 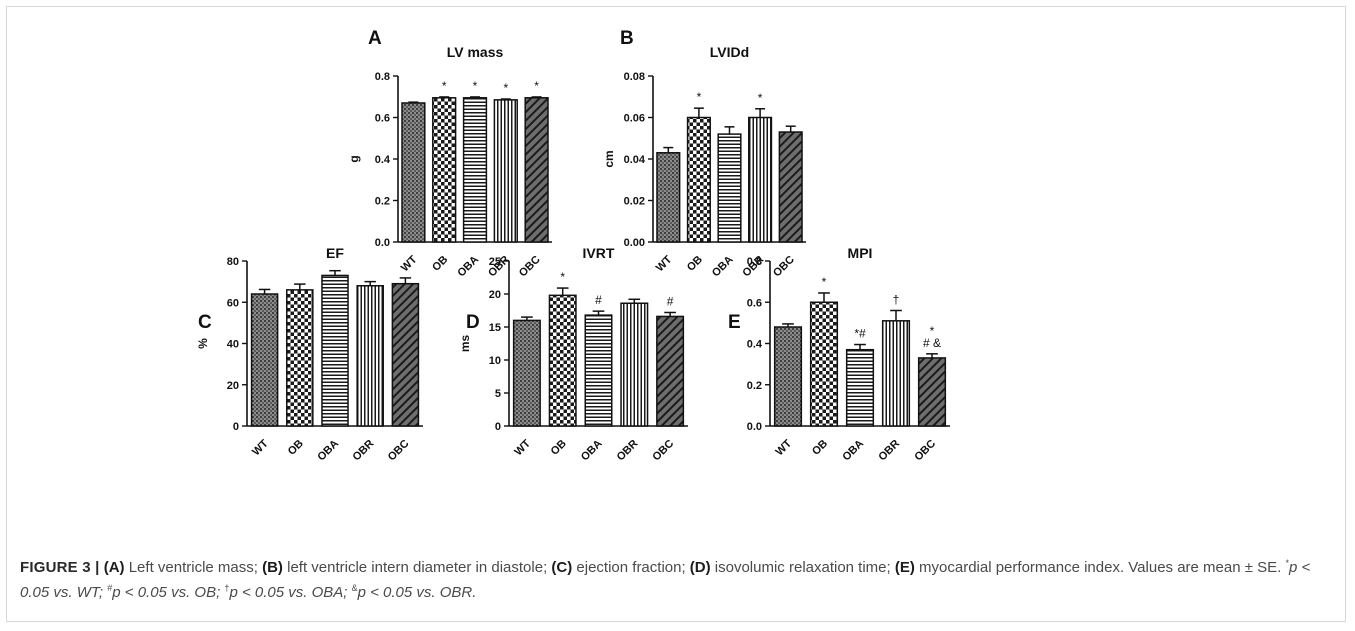 What do you see at coordinates (335, 253) in the screenshot?
I see `chart-title-c: EF` at bounding box center [335, 253].